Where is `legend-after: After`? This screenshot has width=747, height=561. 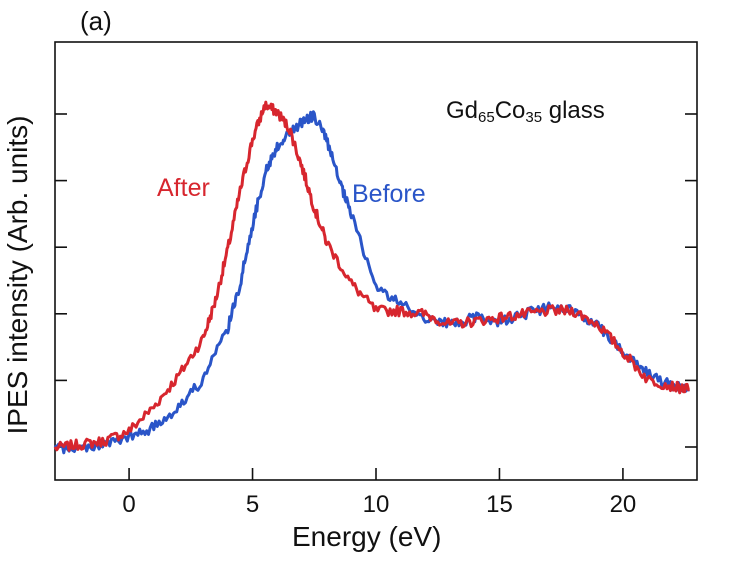 legend-after: After is located at coordinates (183, 188).